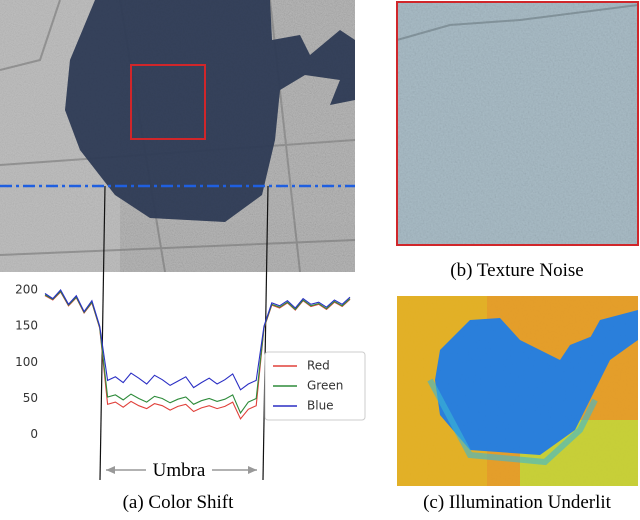  I want to click on y-tick-label: 100, so click(26, 362).